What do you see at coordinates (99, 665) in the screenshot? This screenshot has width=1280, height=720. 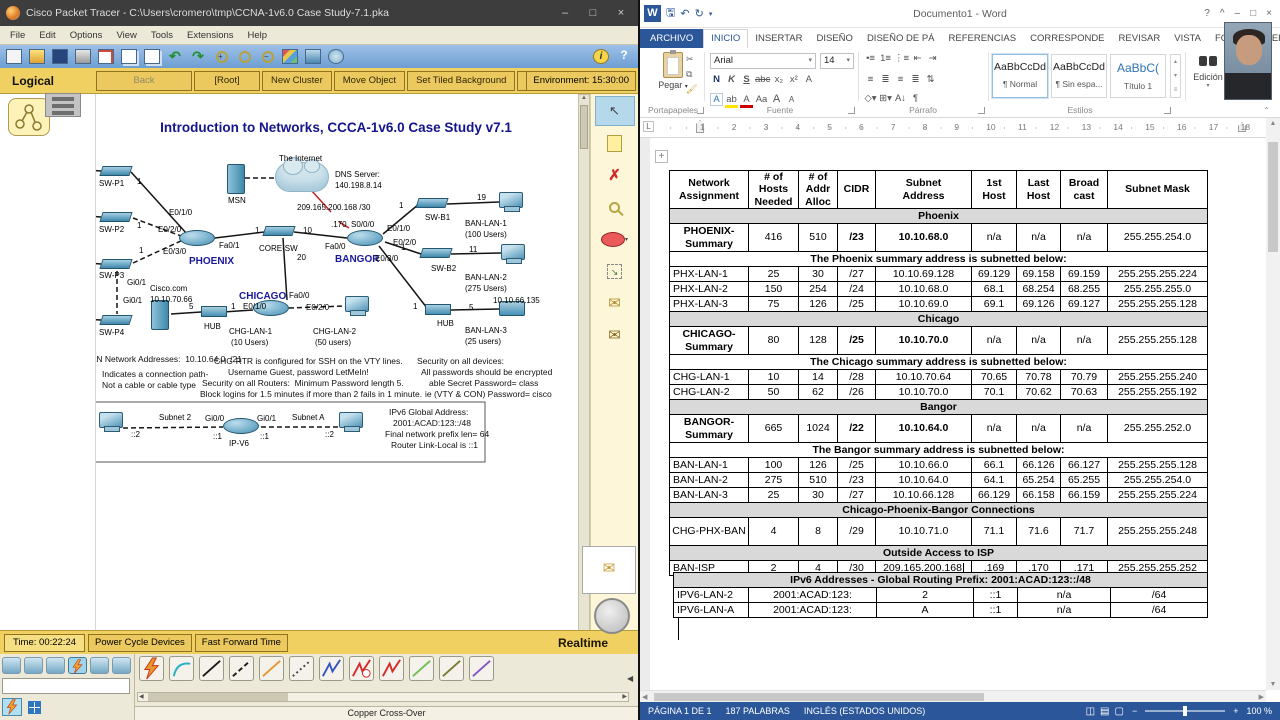 I see `misc-category-icon` at bounding box center [99, 665].